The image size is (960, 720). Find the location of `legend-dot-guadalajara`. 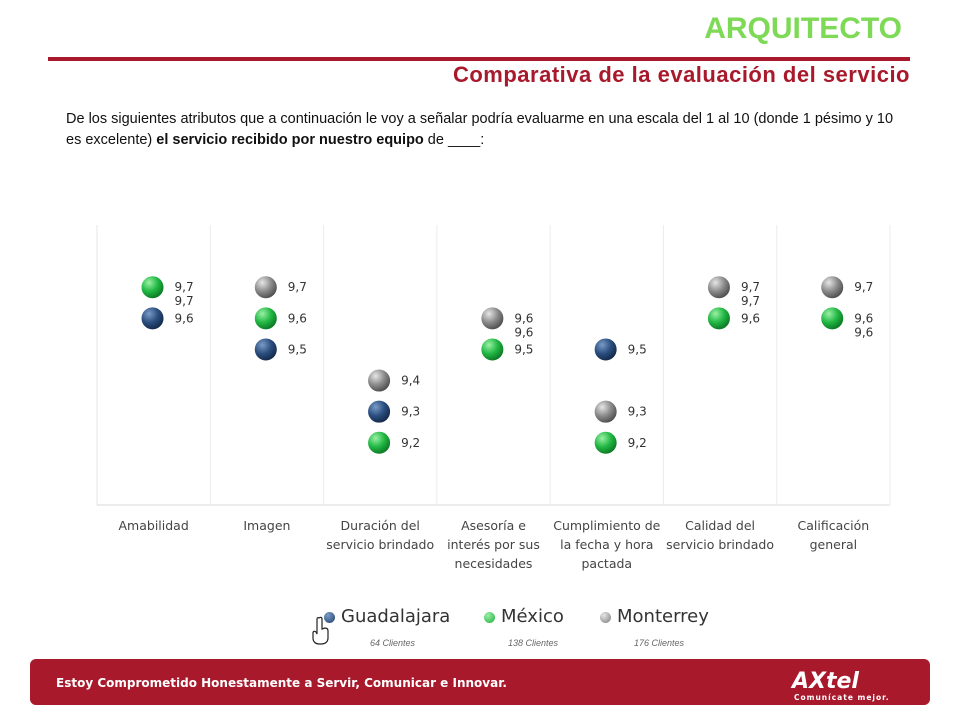

legend-dot-guadalajara is located at coordinates (329, 617).